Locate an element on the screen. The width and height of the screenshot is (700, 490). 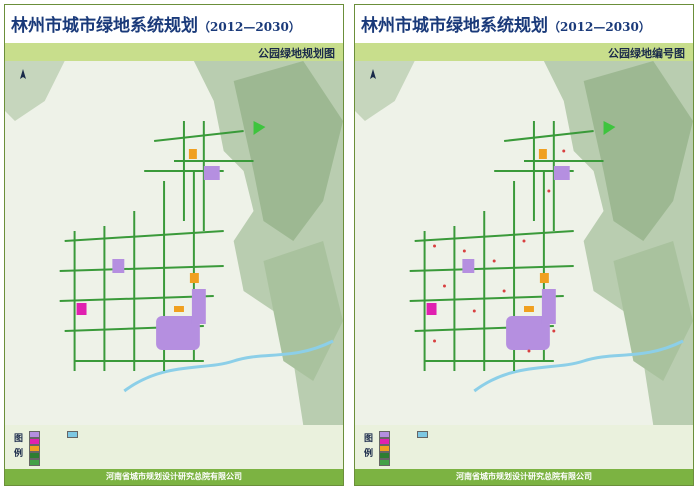
map-subtitle: 公园绿地编号图 is located at coordinates (646, 53).